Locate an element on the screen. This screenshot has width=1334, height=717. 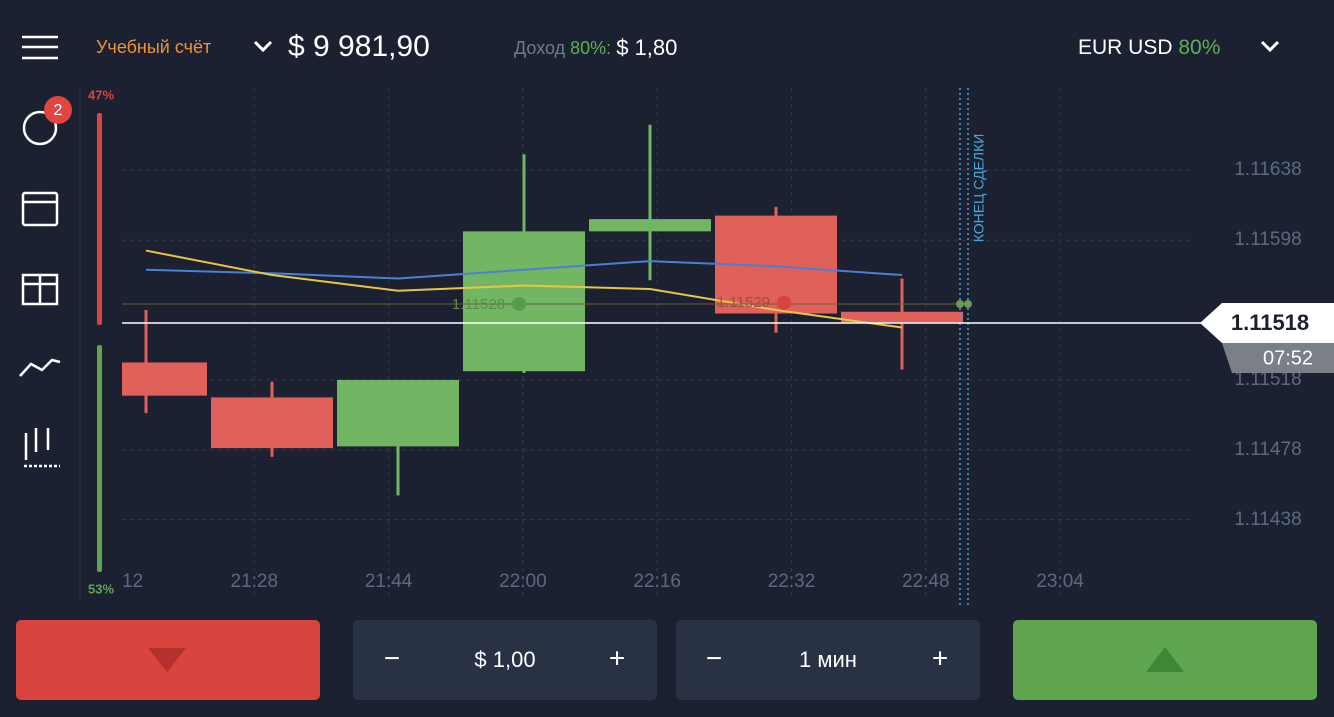
amount-field is located at coordinates (505, 660).